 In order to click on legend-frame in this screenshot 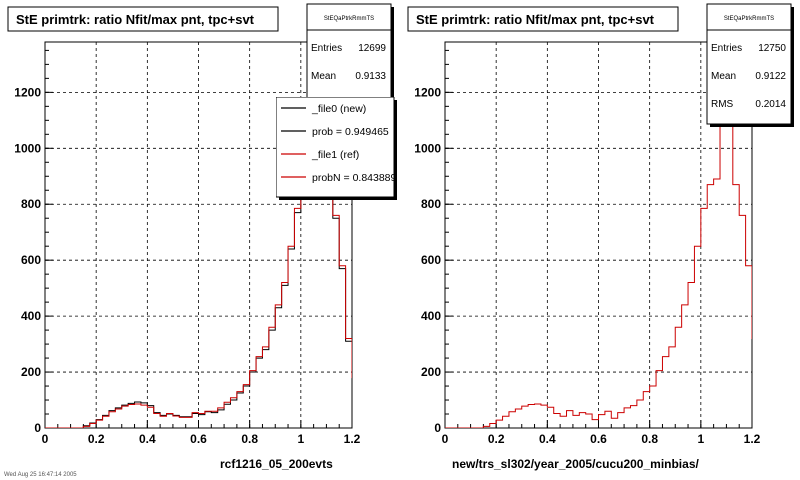, I will do `click(335, 147)`.